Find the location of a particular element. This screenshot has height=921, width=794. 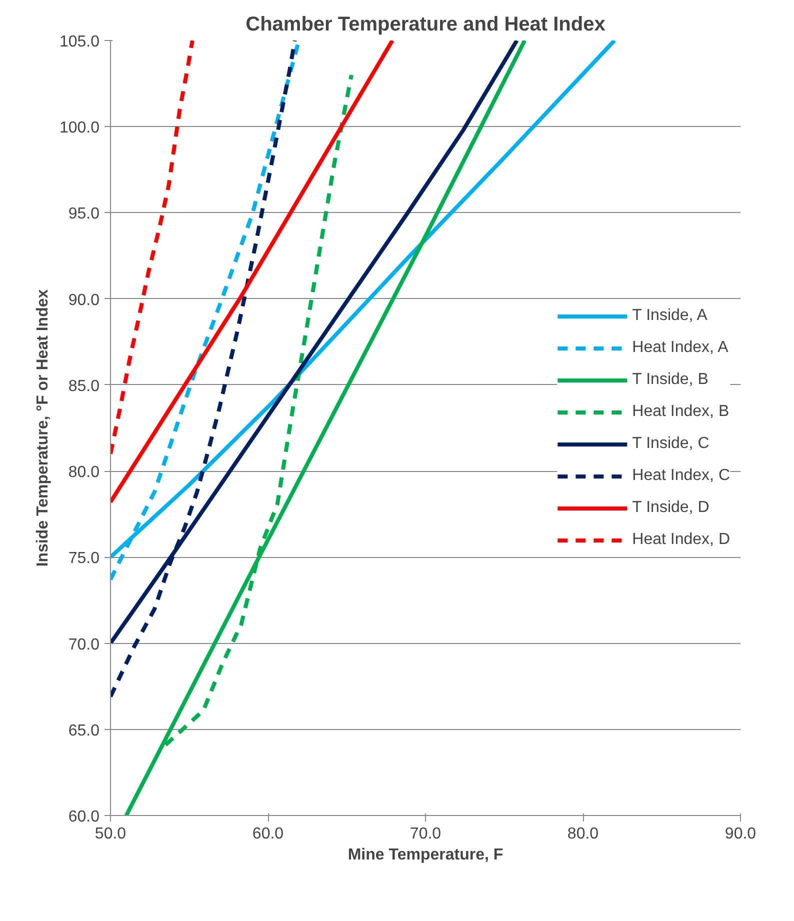

y-tick-label: 75.0 is located at coordinates (84, 559).